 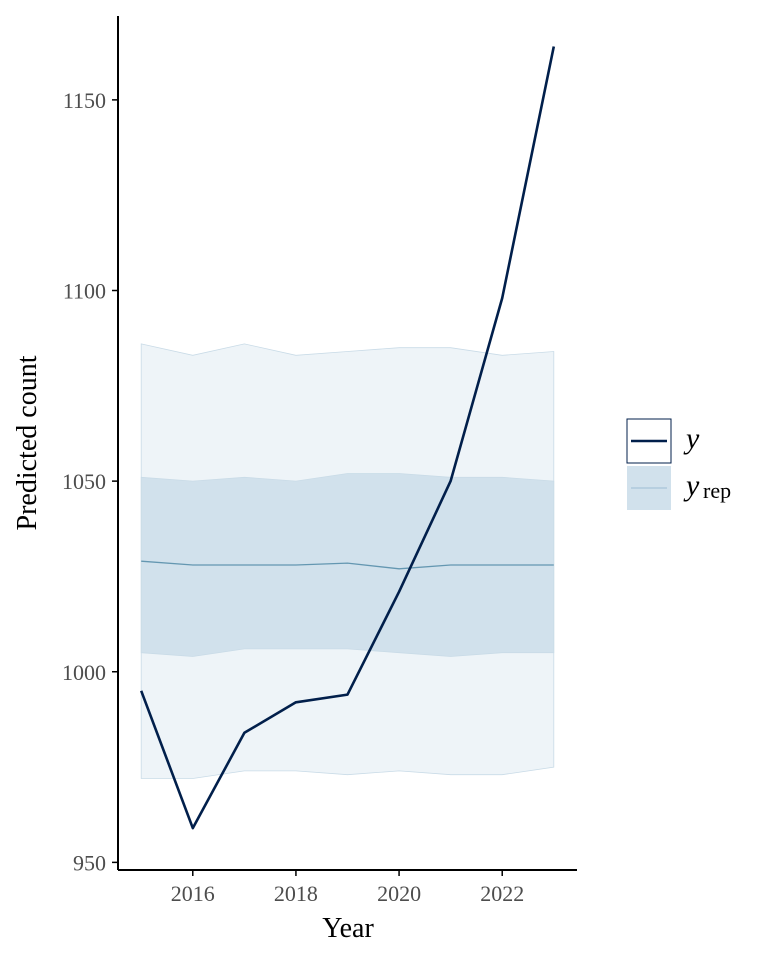 What do you see at coordinates (678, 464) in the screenshot?
I see `legend: y y rep` at bounding box center [678, 464].